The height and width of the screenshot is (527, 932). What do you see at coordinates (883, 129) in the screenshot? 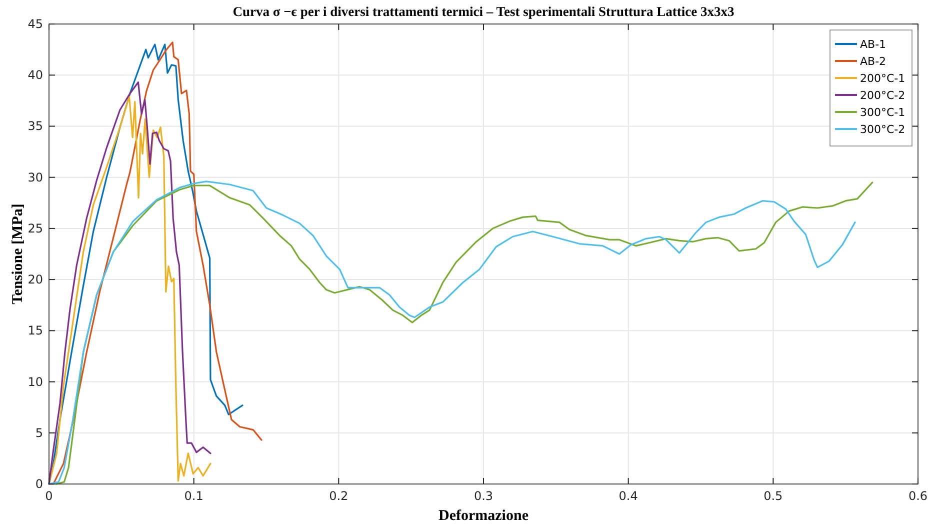
I see `legend-label: 300°C-2` at bounding box center [883, 129].